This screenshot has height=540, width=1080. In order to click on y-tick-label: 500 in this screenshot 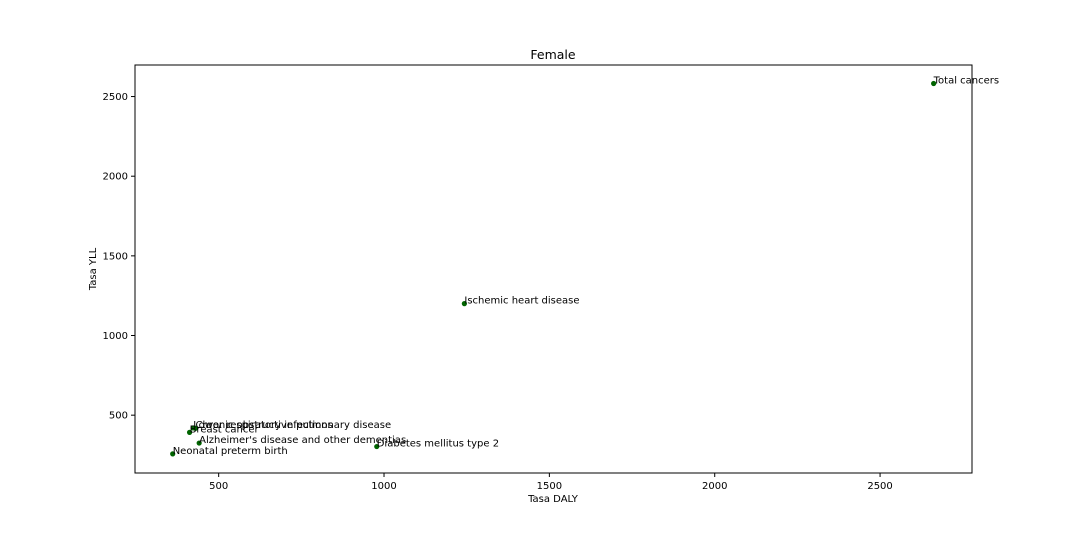, I will do `click(118, 416)`.